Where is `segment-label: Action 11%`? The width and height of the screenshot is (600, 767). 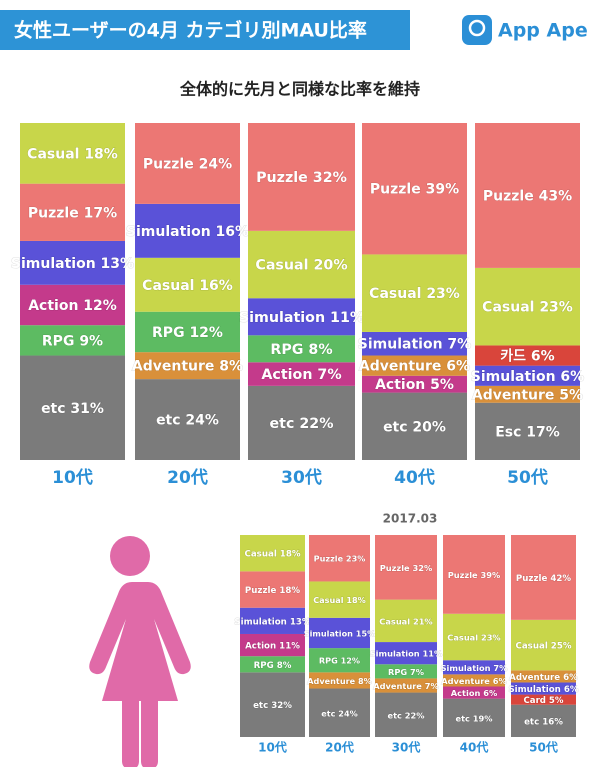 segment-label: Action 11% is located at coordinates (272, 647).